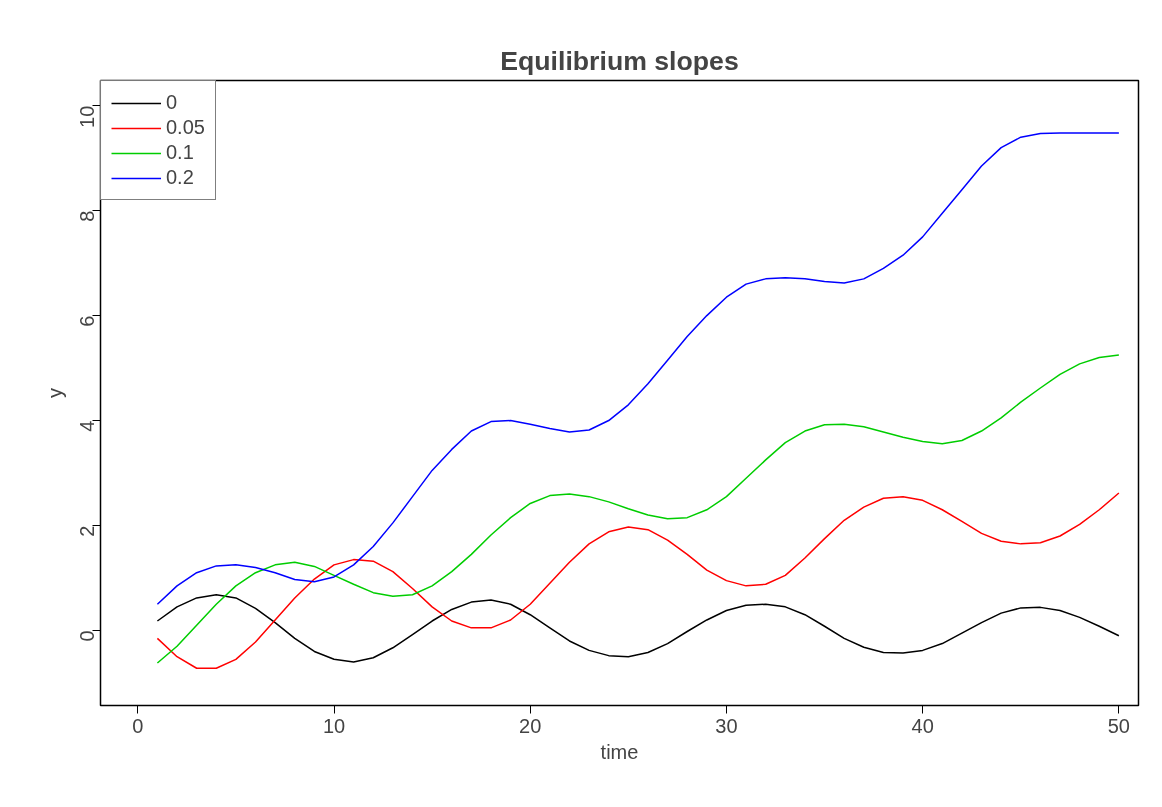 The image size is (1162, 807). Describe the element at coordinates (619, 60) in the screenshot. I see `chart-title: Equilibrium slopes` at that location.